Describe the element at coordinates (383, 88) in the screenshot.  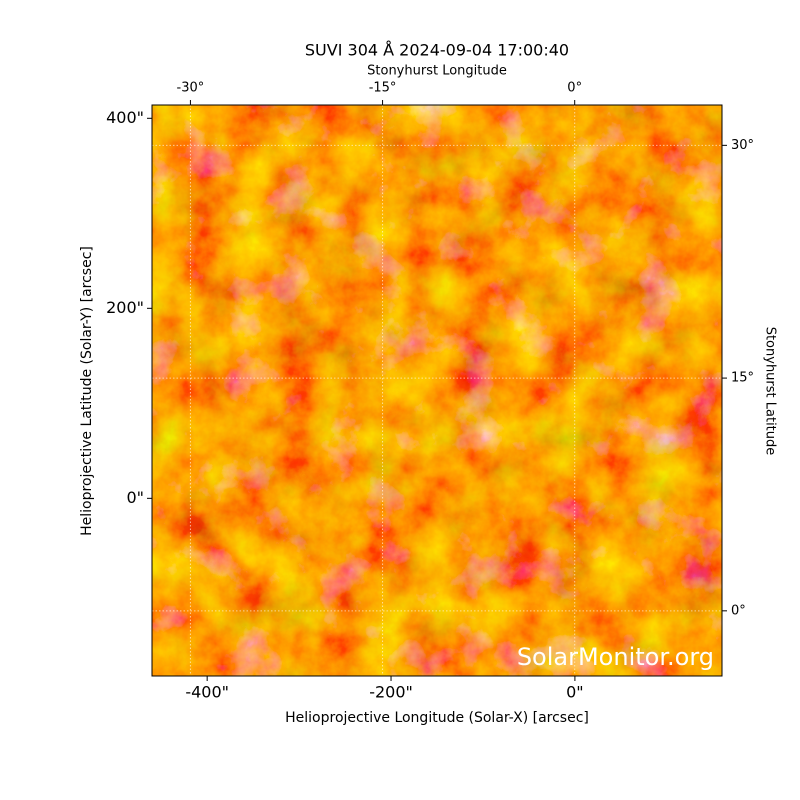
I see `x2-tick-label: -15°` at that location.